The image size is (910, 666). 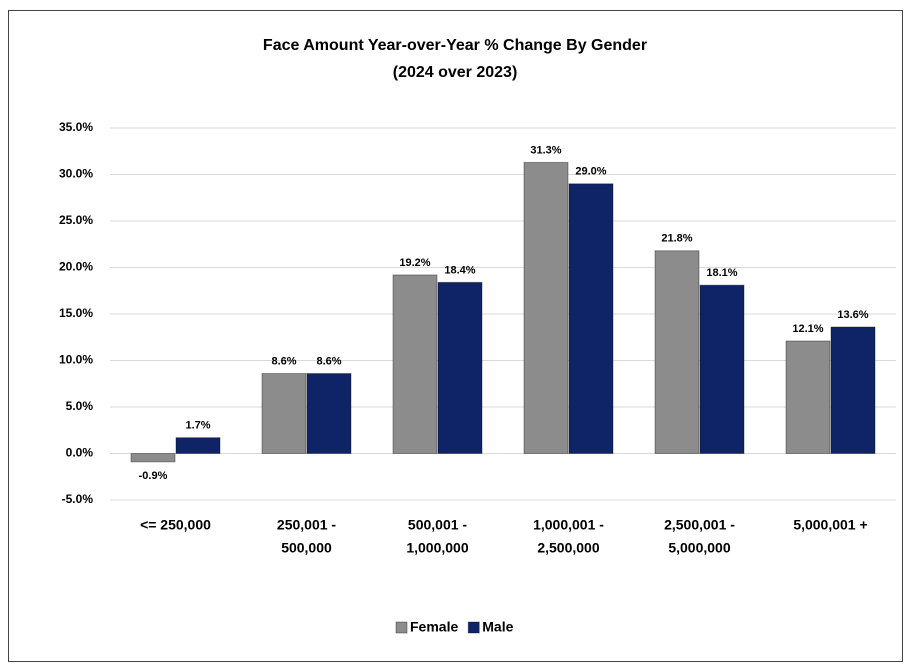 I want to click on x-tick-label: 1,000,000, so click(x=437, y=548).